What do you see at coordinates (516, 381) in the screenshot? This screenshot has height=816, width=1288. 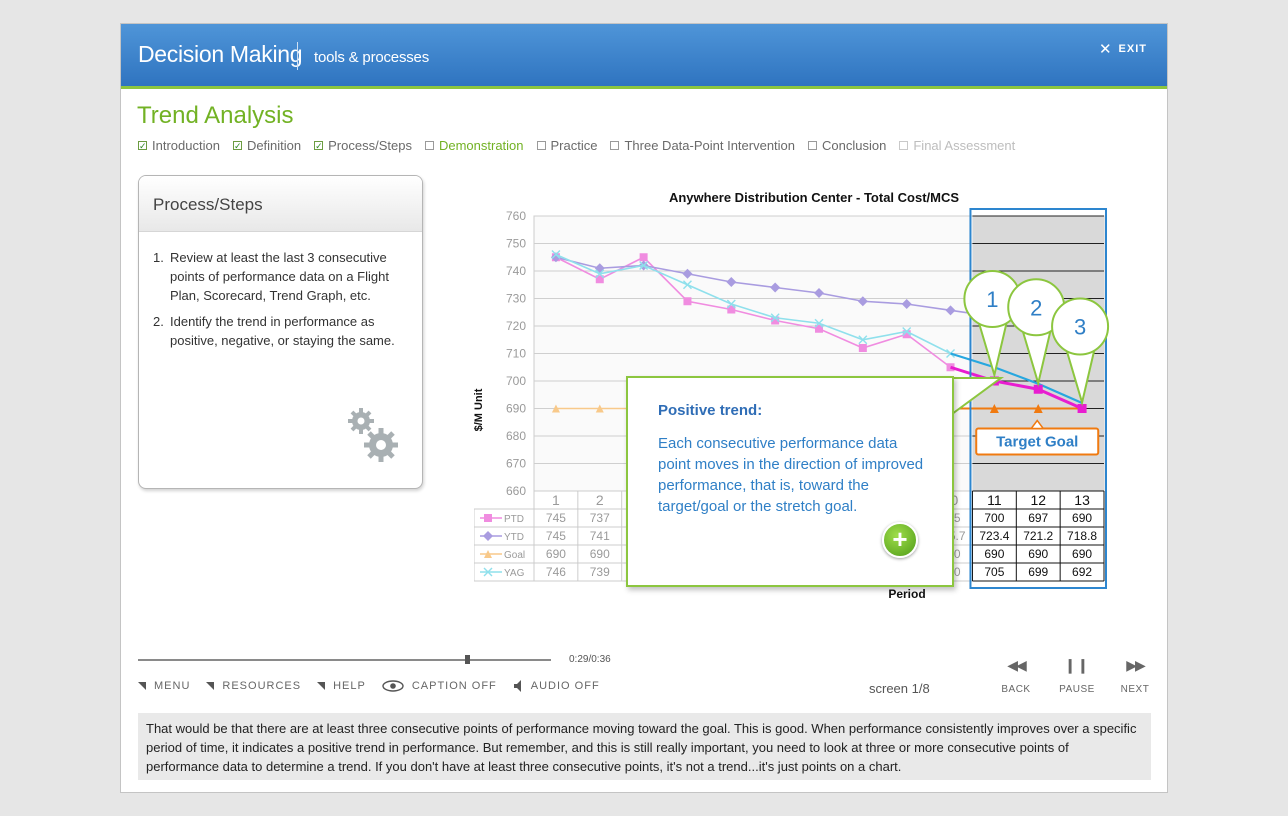 I see `y-tick-label: 700` at bounding box center [516, 381].